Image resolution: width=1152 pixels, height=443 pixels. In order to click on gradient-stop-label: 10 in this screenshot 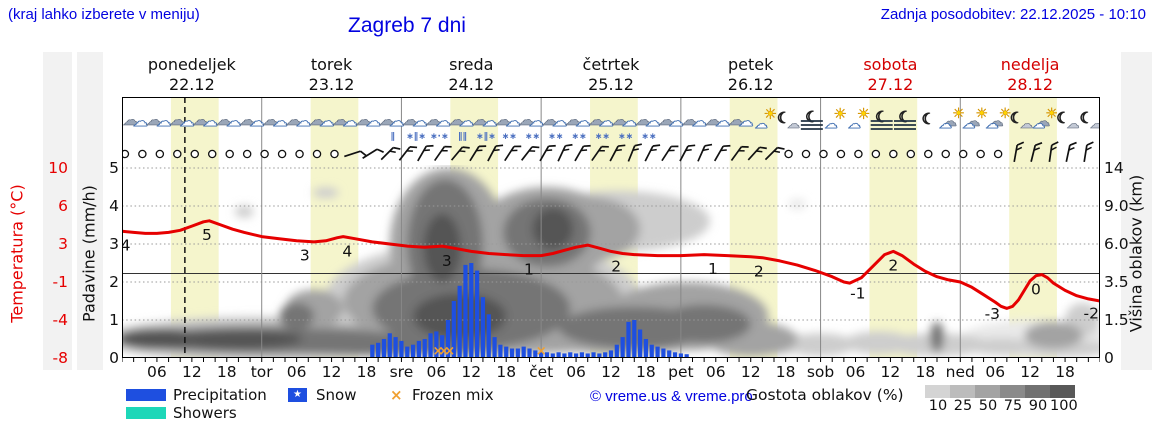, I will do `click(938, 406)`.